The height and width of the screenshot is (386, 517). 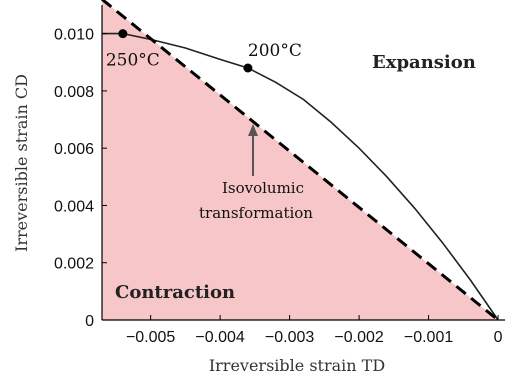 I want to click on y-tick-label: 0.006, so click(x=74, y=149).